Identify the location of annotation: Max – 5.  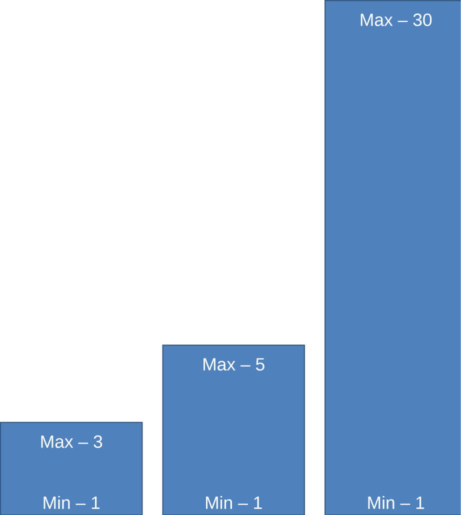
(234, 364).